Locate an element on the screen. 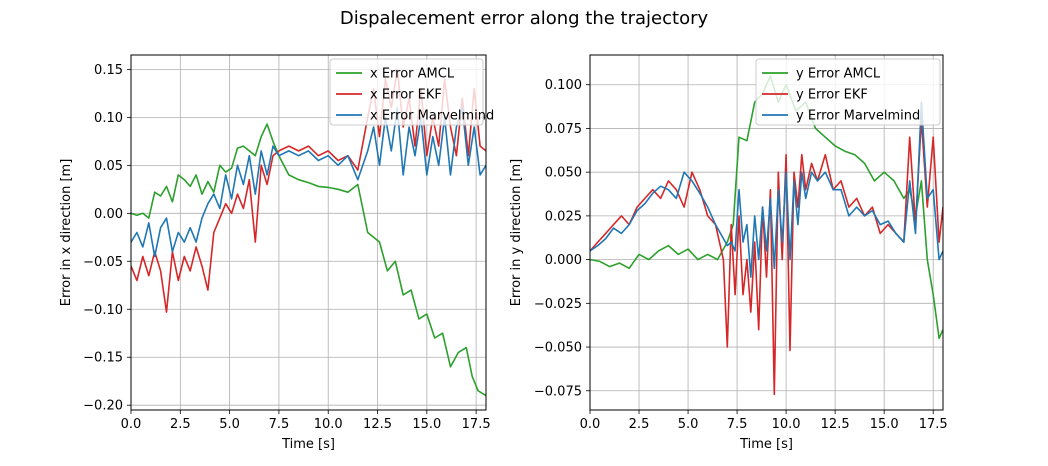 The image size is (1048, 466). y-tick-label: −0.050 is located at coordinates (558, 348).